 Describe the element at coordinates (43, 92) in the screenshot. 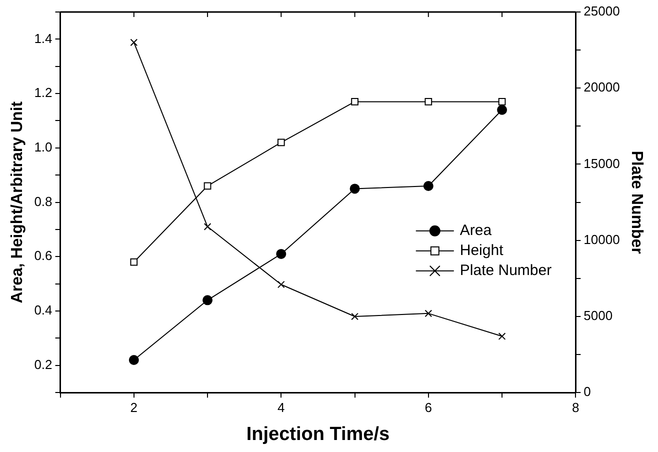

I see `y-tick-label: 1.2` at that location.